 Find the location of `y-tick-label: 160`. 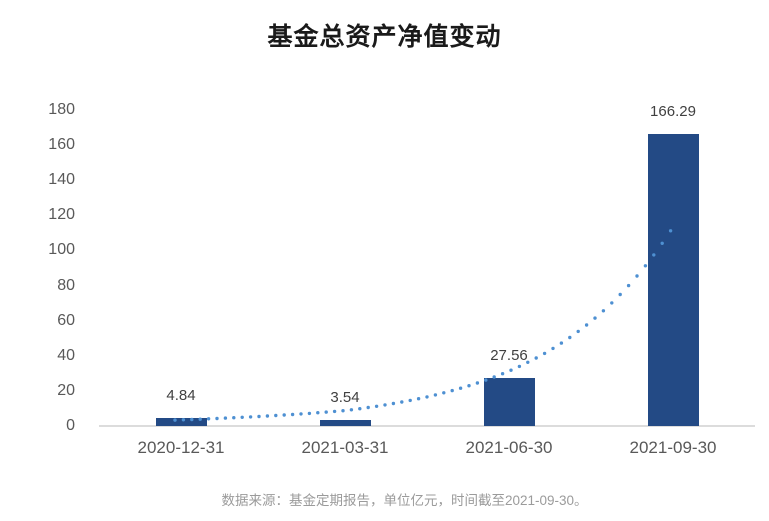

y-tick-label: 160 is located at coordinates (61, 145).